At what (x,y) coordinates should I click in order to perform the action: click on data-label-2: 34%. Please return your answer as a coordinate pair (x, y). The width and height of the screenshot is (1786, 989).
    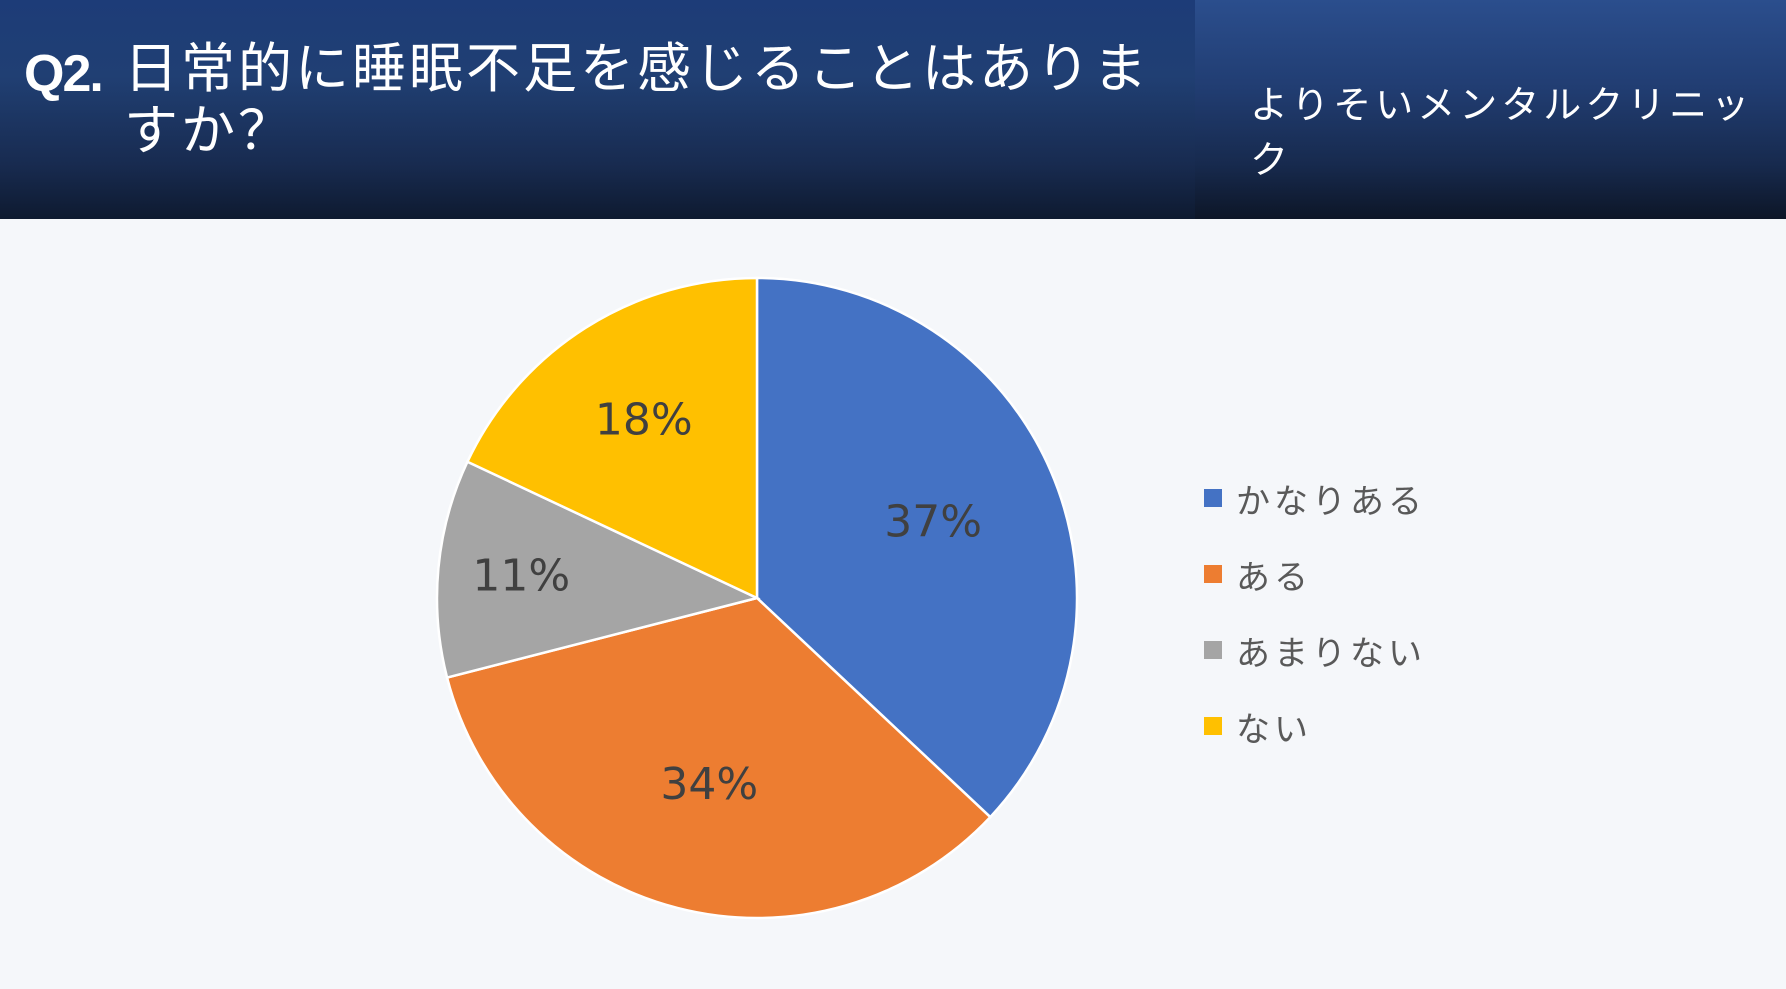
    Looking at the image, I should click on (709, 784).